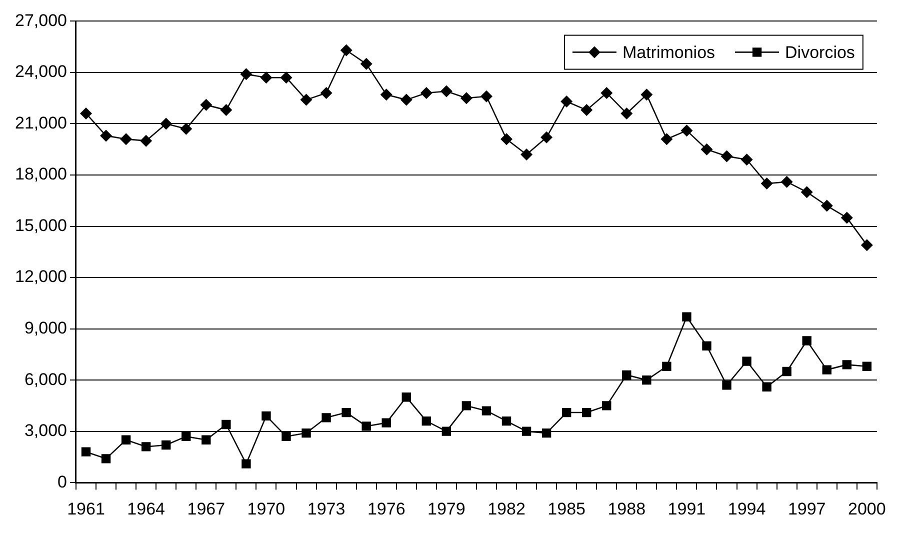  What do you see at coordinates (40, 20) in the screenshot?
I see `y-tick-label: 27,000` at bounding box center [40, 20].